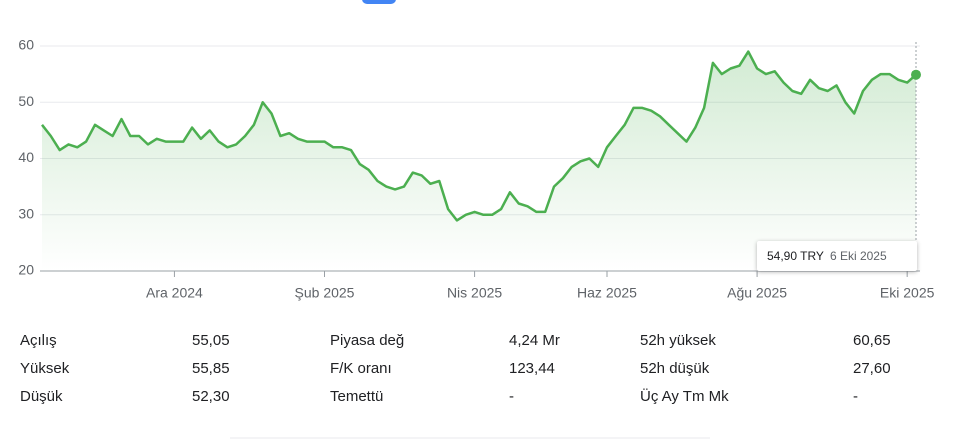  Describe the element at coordinates (684, 396) in the screenshot. I see `stat-label: Üç Ay Tm Mk` at that location.